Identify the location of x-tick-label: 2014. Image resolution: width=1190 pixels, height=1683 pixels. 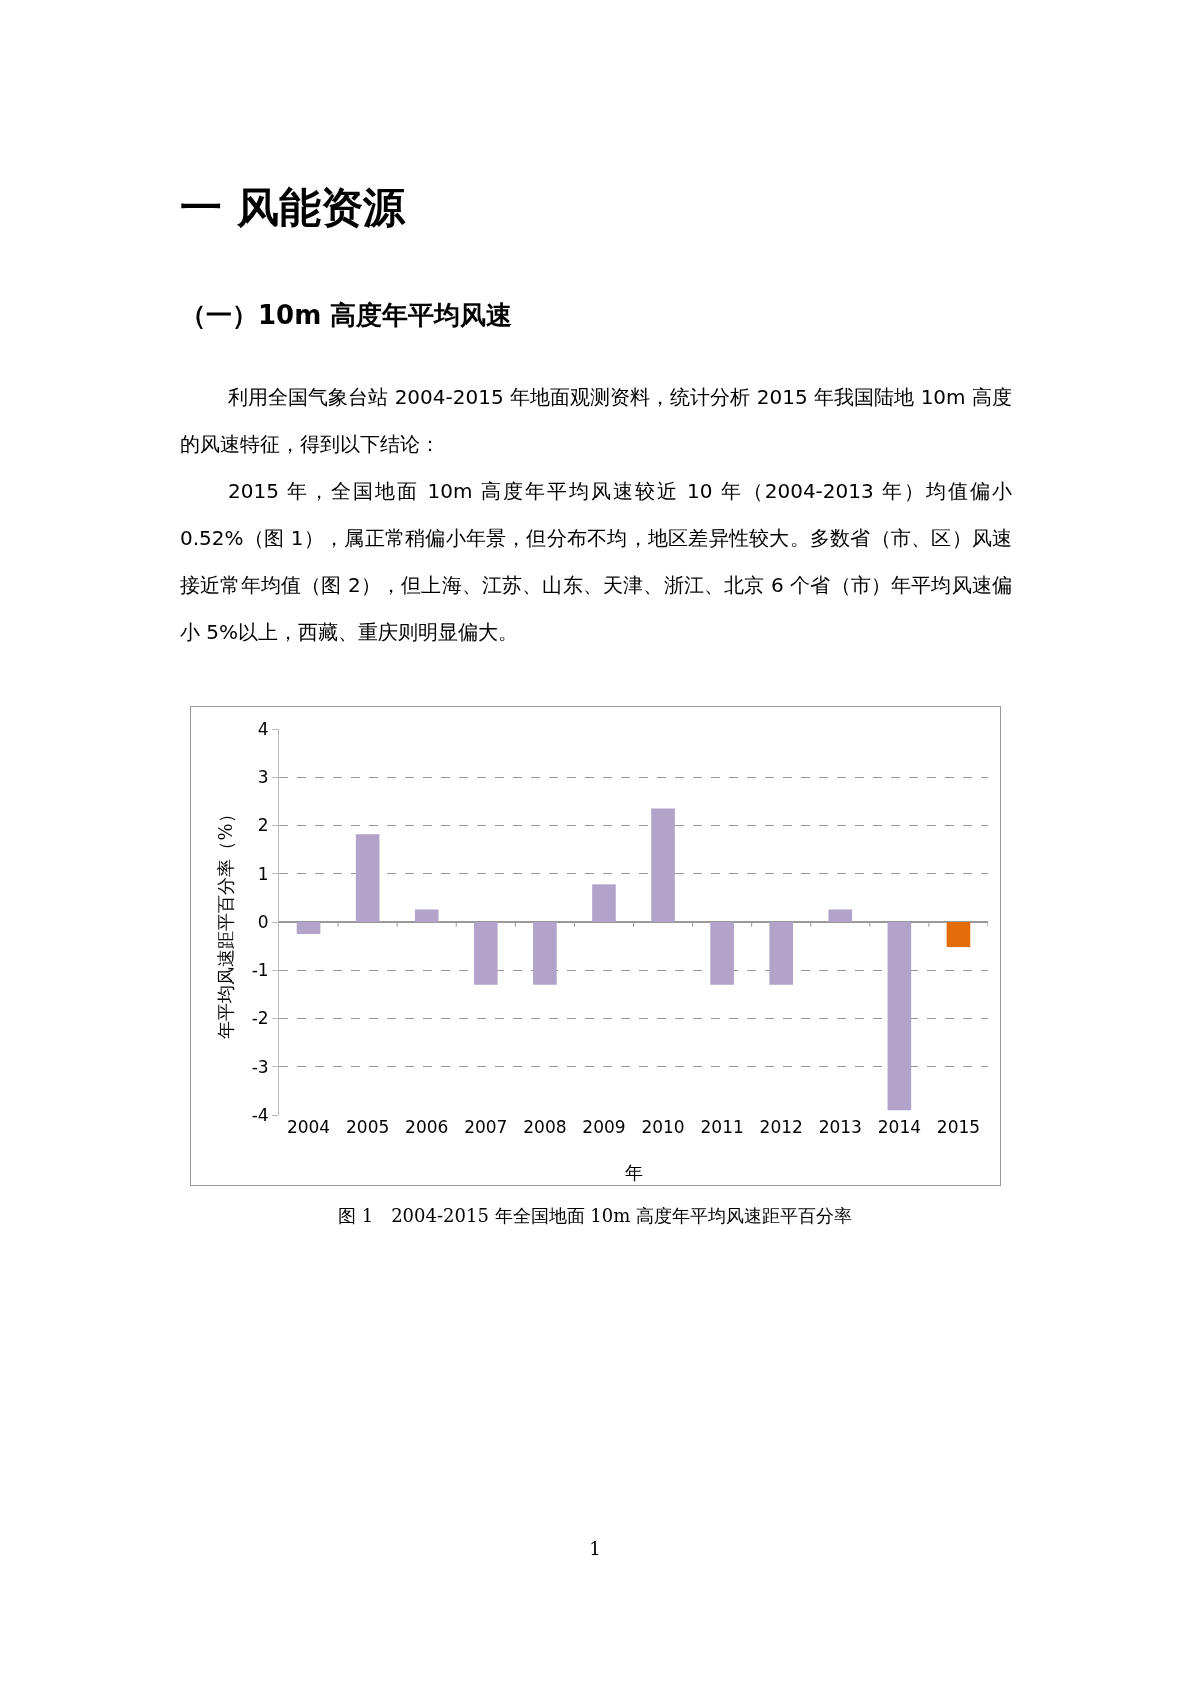
(899, 1127).